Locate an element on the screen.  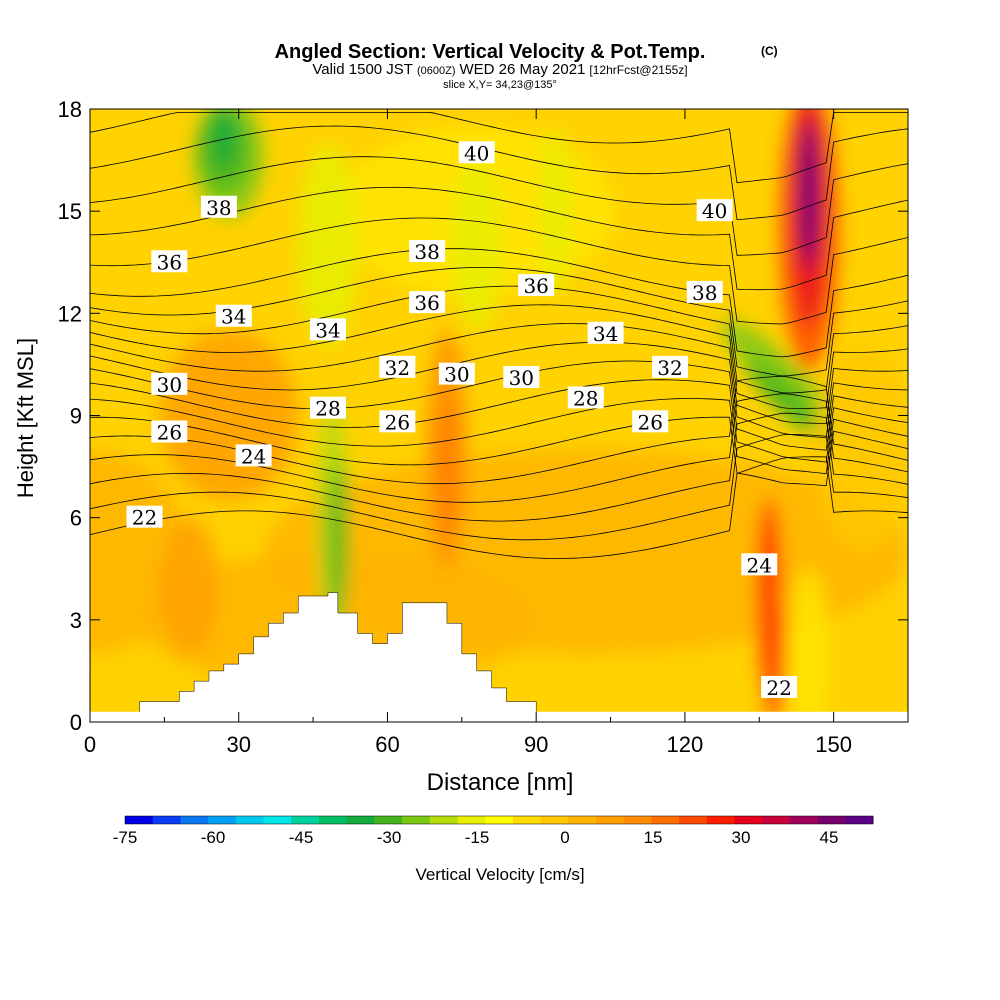
colorbar-tick-label: -15 is located at coordinates (477, 837).